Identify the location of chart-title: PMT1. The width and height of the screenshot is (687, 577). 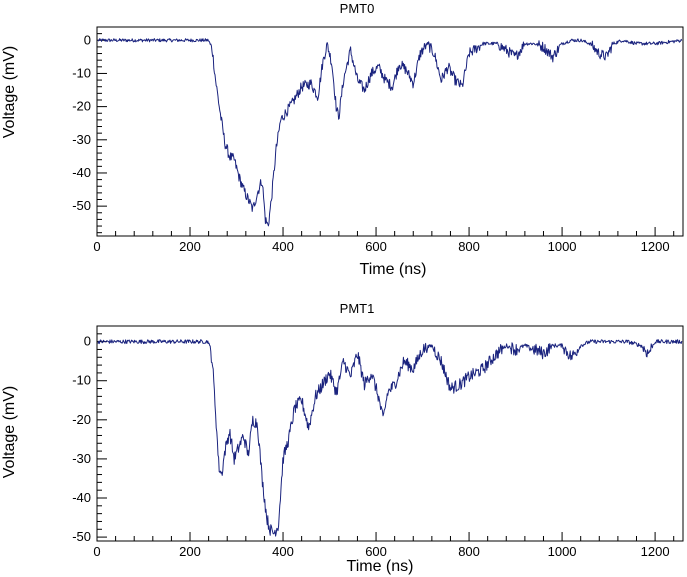
(357, 308).